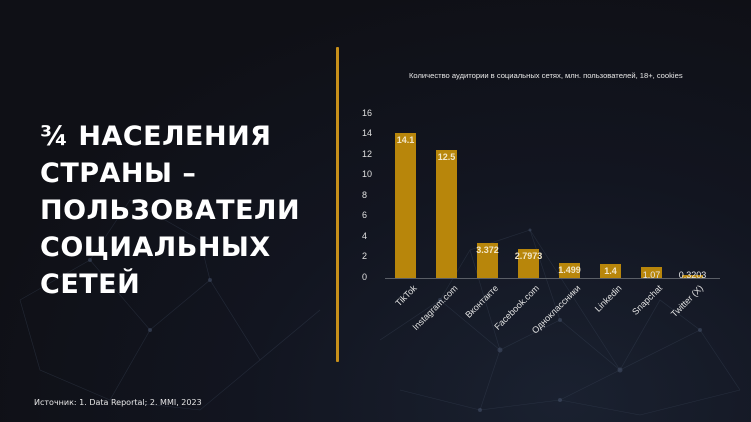 The image size is (751, 422). I want to click on y-tick: 14, so click(367, 133).